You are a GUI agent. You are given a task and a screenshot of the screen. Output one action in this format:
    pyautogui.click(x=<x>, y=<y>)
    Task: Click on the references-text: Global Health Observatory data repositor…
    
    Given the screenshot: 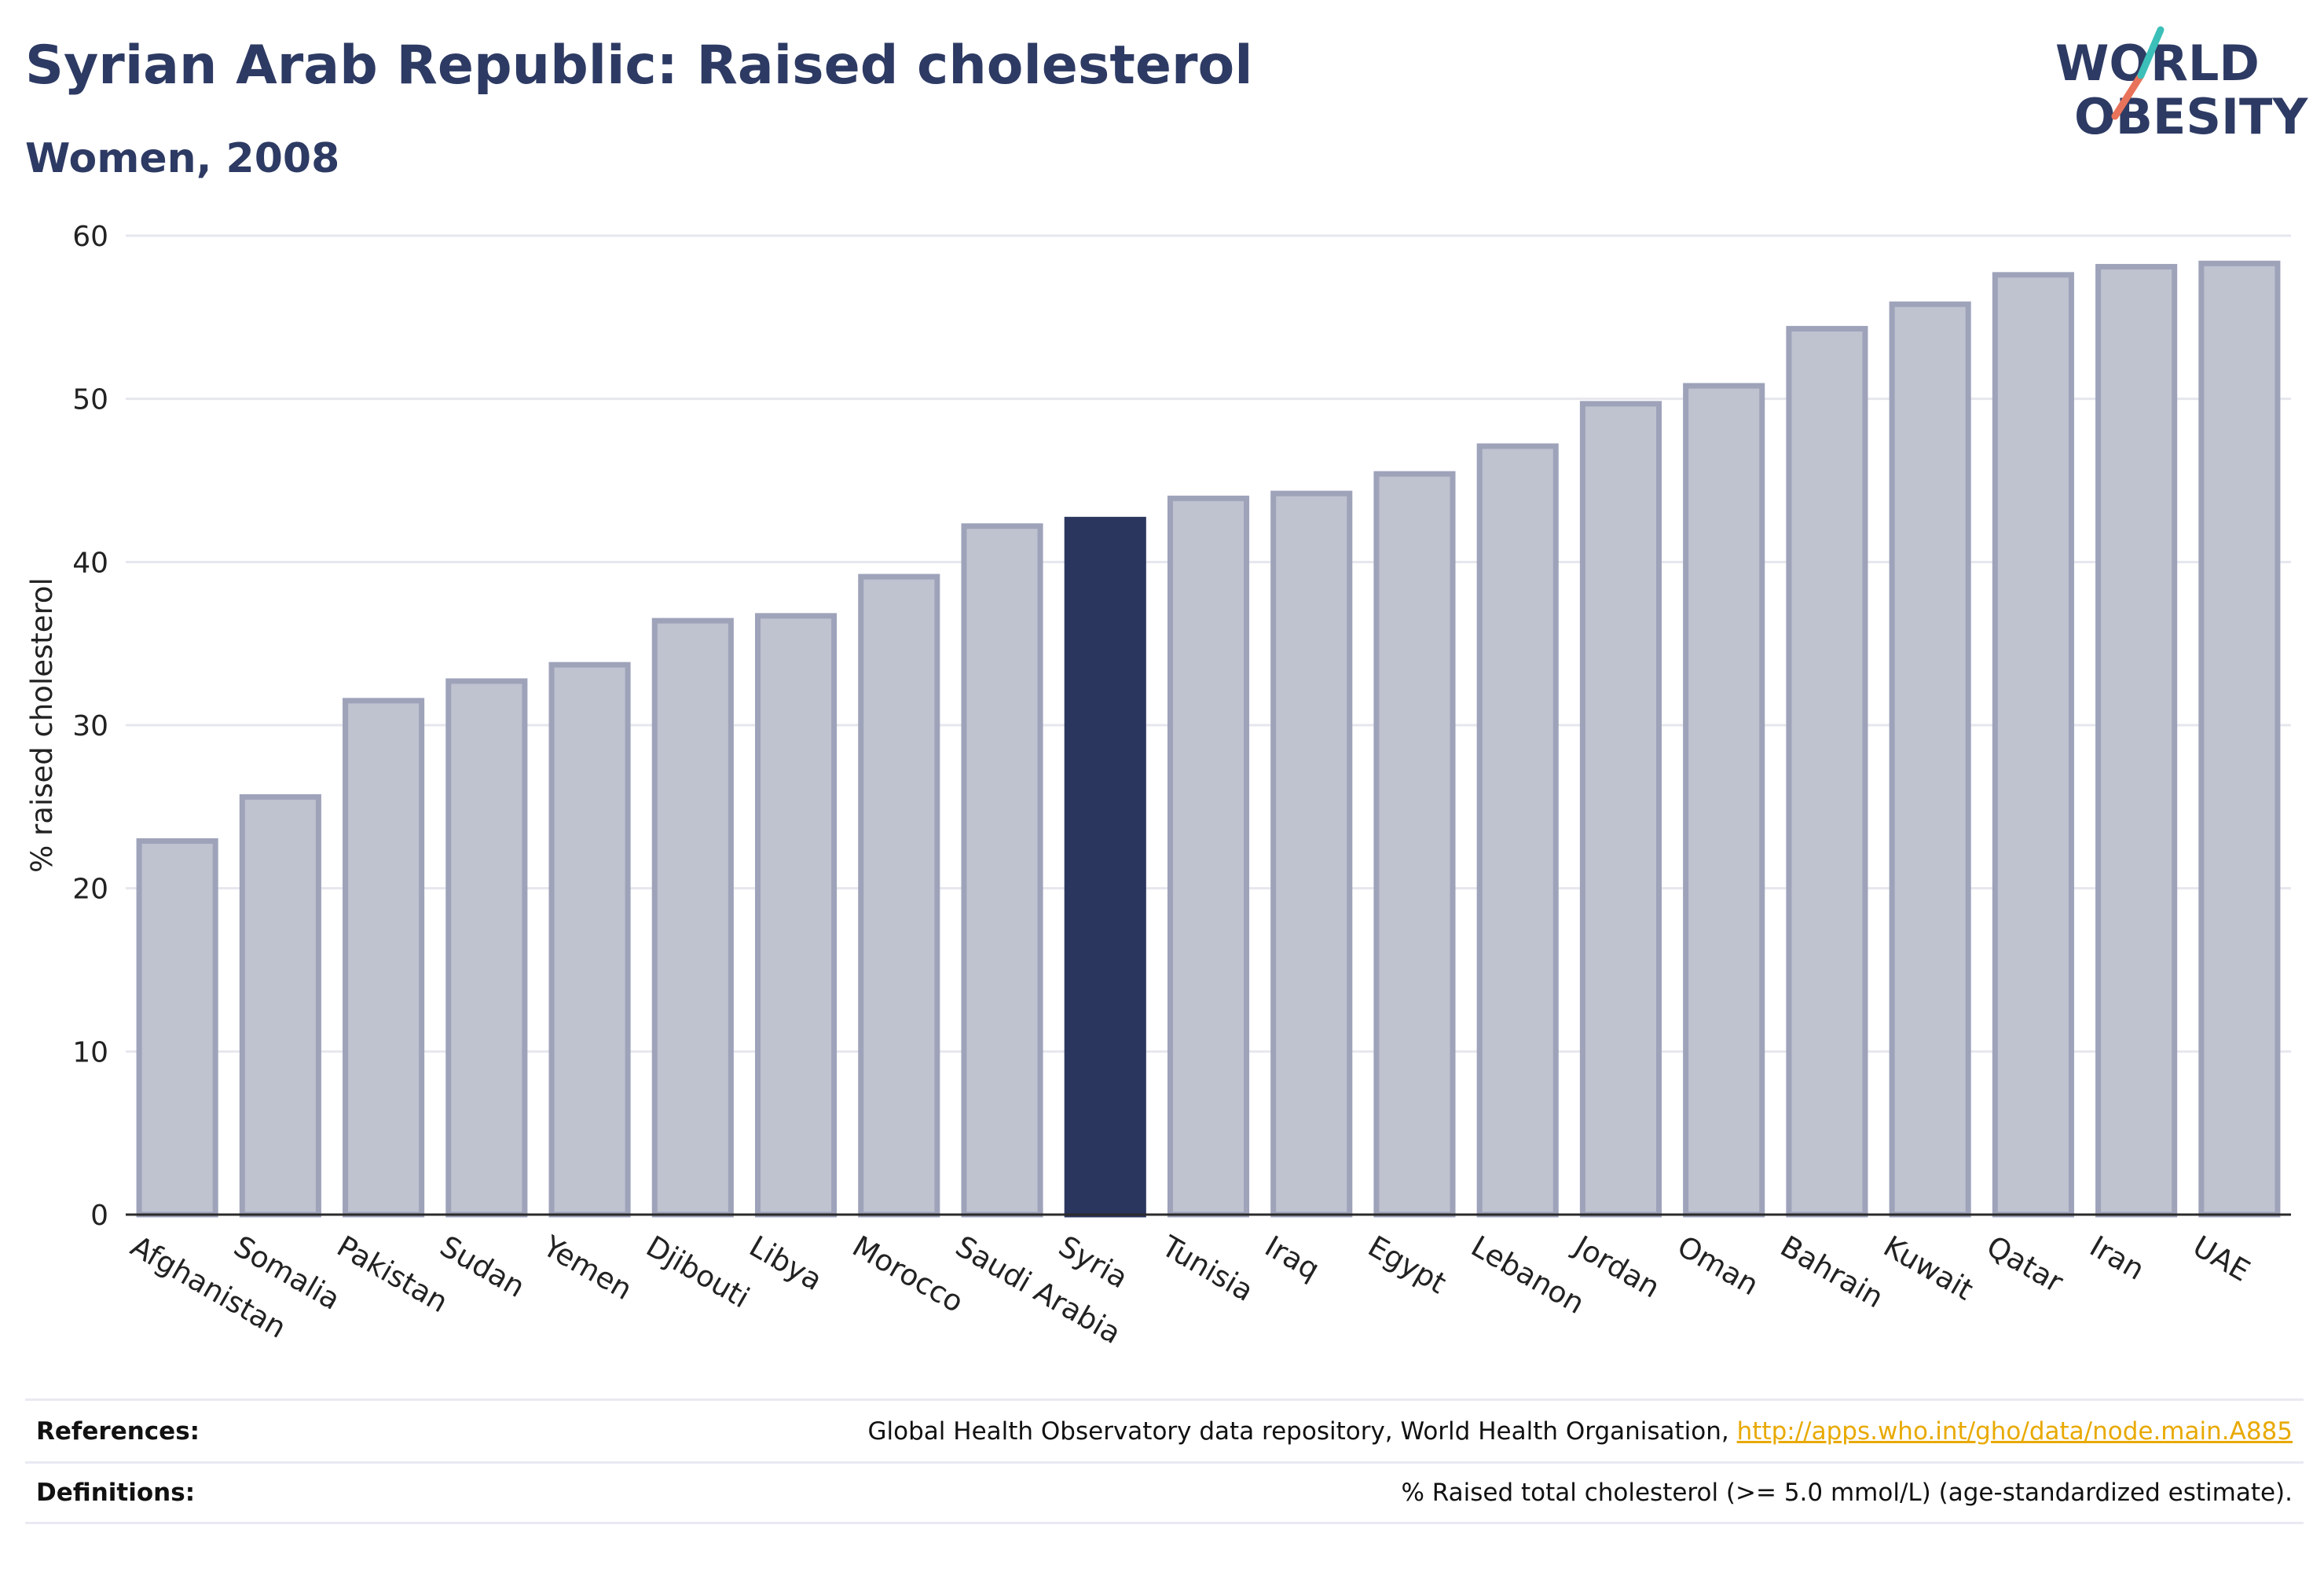 What is the action you would take?
    pyautogui.click(x=1302, y=1431)
    